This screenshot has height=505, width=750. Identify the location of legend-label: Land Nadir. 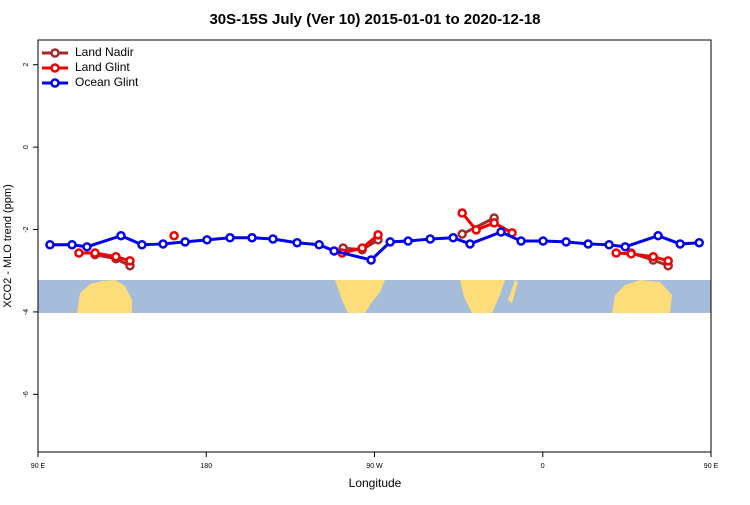
(104, 52).